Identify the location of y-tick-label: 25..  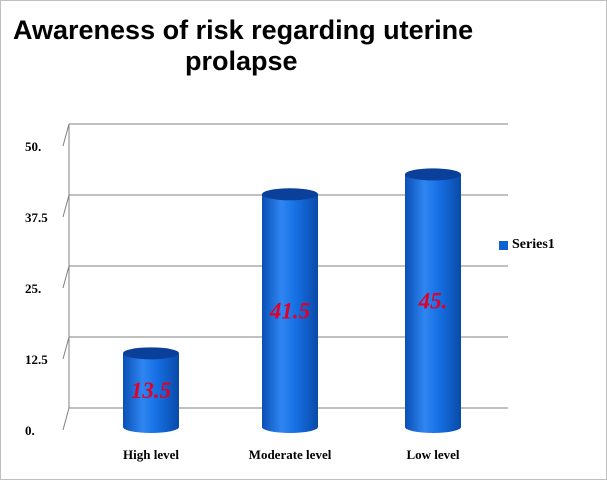
(33, 288).